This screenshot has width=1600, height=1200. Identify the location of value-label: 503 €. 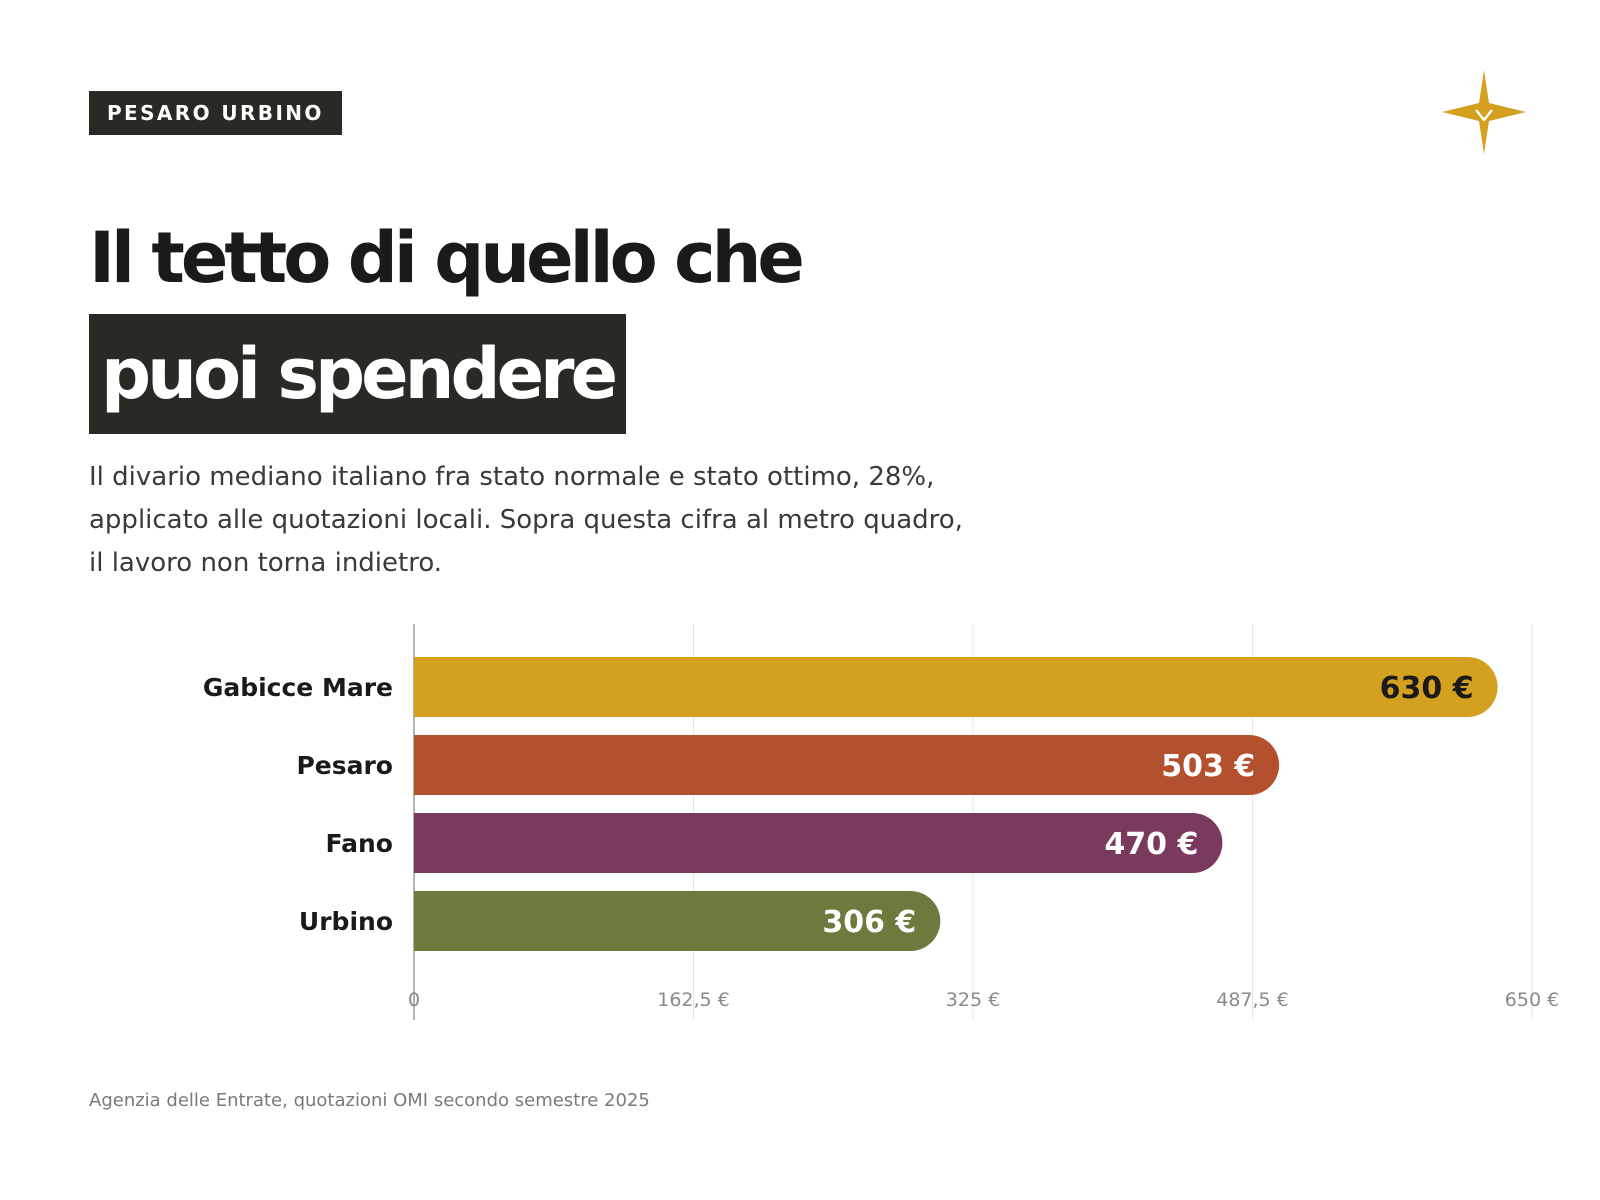
(1208, 766).